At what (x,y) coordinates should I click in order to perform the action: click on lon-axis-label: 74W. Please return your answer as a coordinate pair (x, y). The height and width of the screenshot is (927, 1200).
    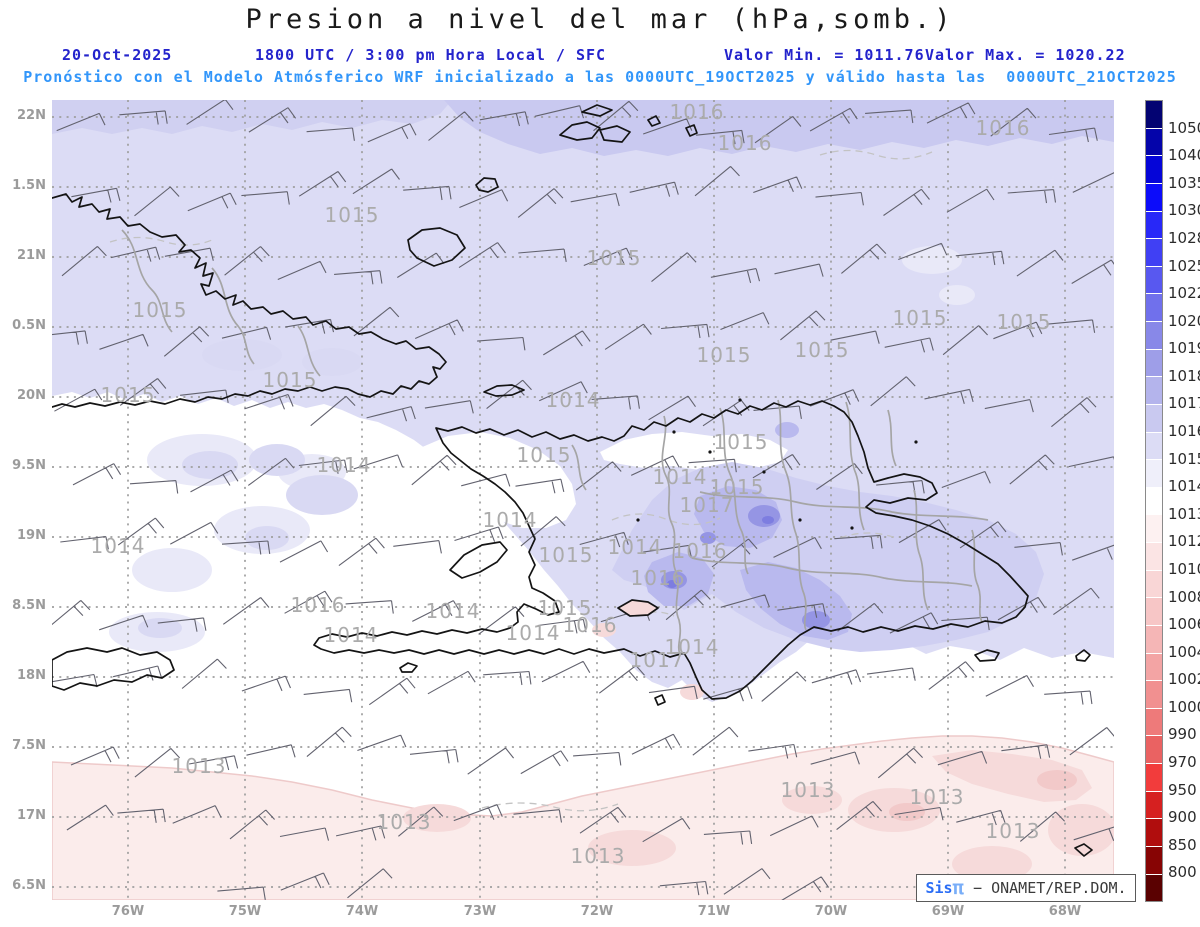
    Looking at the image, I should click on (362, 911).